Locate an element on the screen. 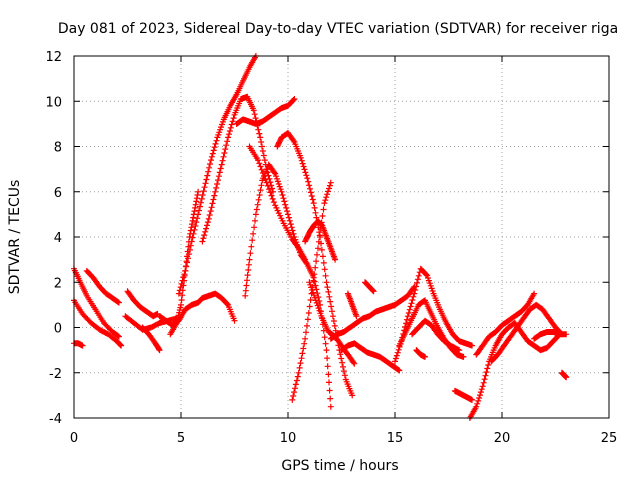 The image size is (640, 480). y-tick-label: 12 is located at coordinates (53, 57).